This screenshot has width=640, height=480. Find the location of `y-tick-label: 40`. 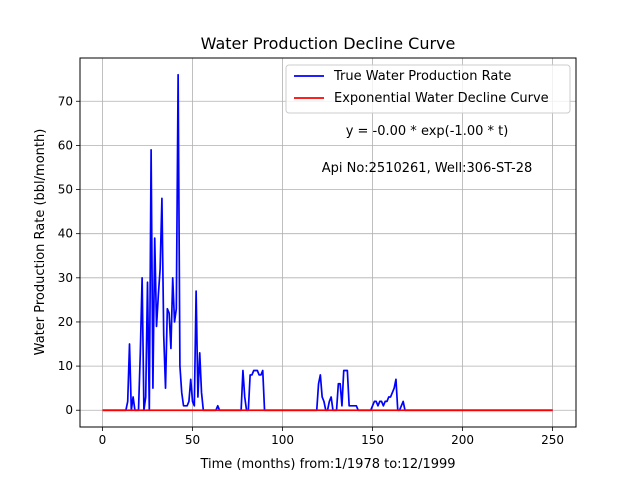

y-tick-label: 40 is located at coordinates (65, 234).